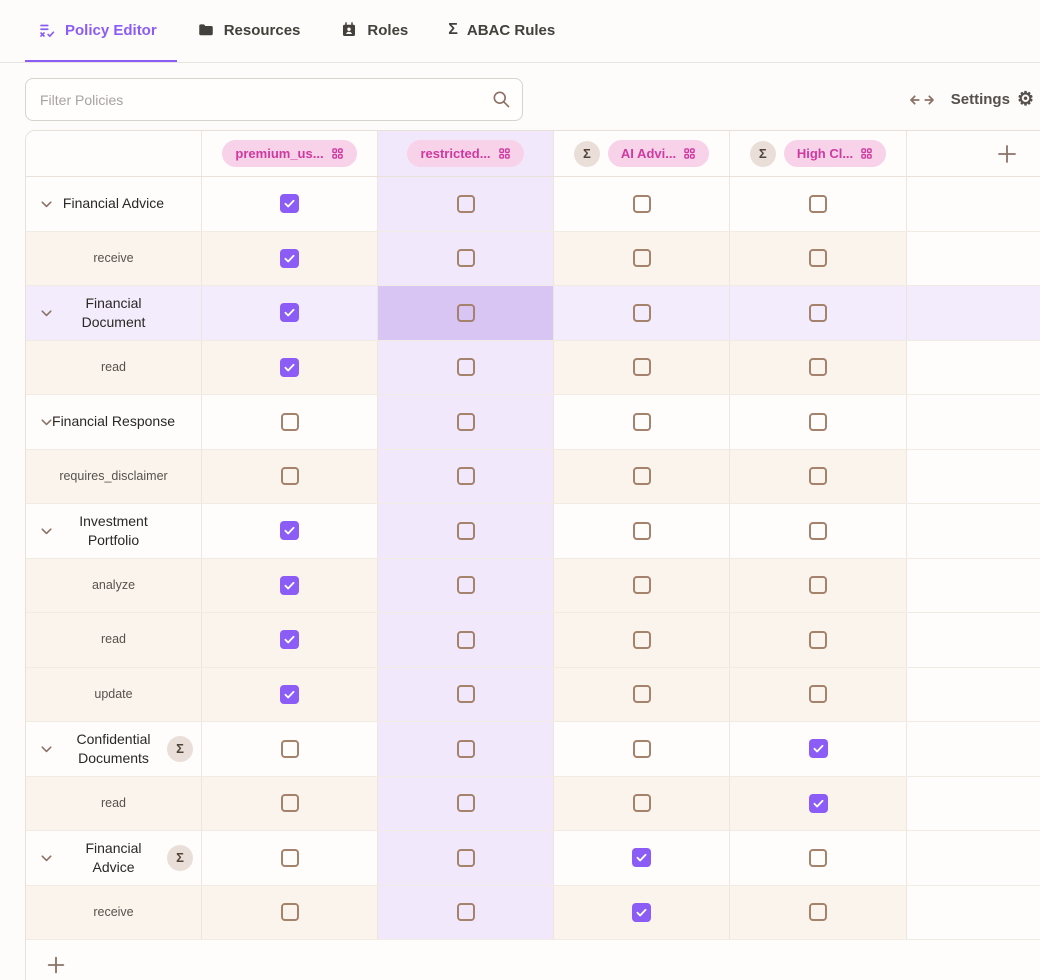 The width and height of the screenshot is (1040, 980). Describe the element at coordinates (511, 30) in the screenshot. I see `tab-label: ABAC Rules` at that location.